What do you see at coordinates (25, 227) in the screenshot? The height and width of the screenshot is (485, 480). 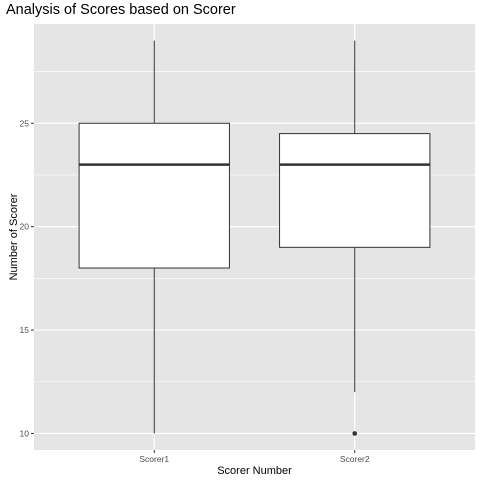 I see `y-tick-label: 20` at bounding box center [25, 227].